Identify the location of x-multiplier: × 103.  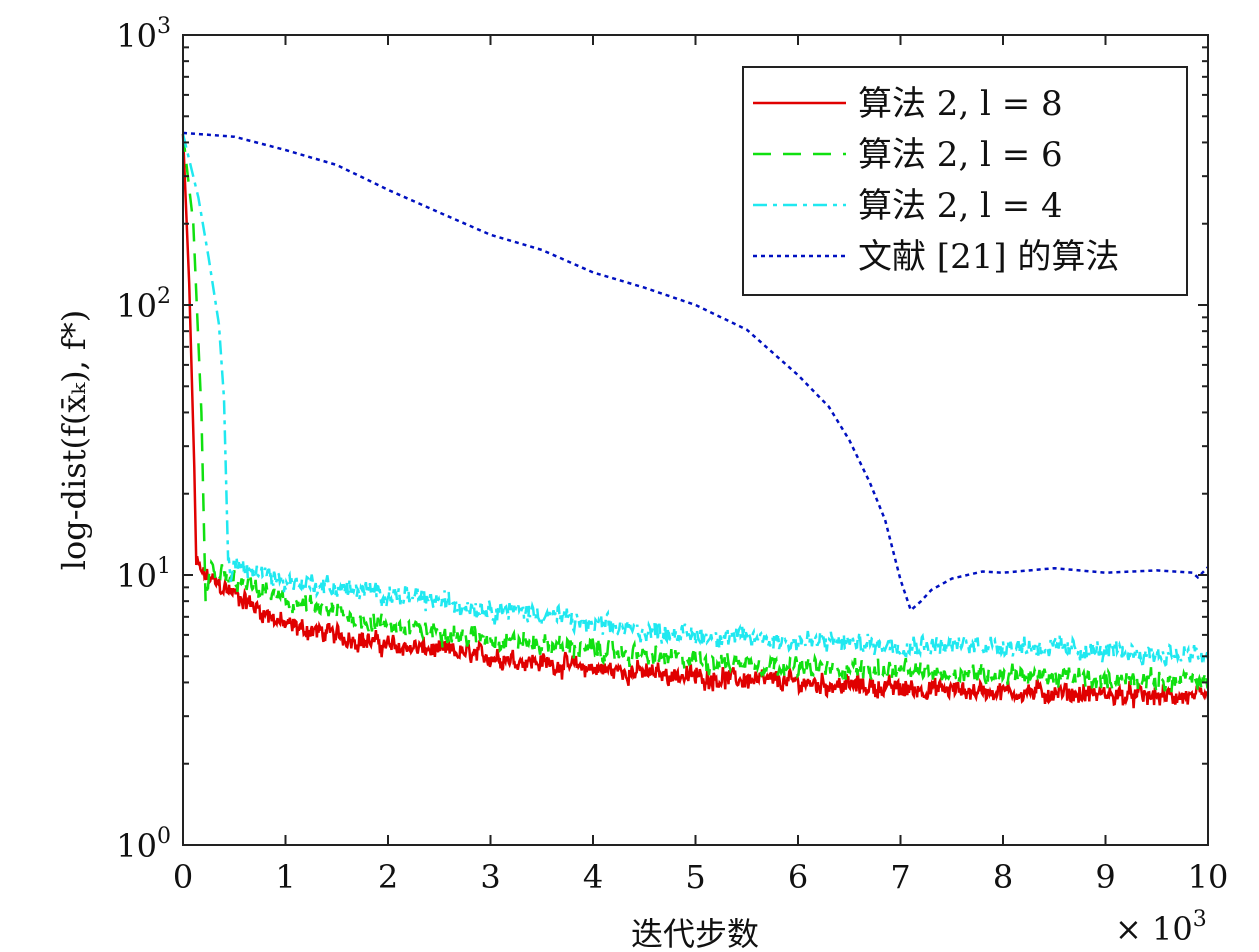
(1161, 927).